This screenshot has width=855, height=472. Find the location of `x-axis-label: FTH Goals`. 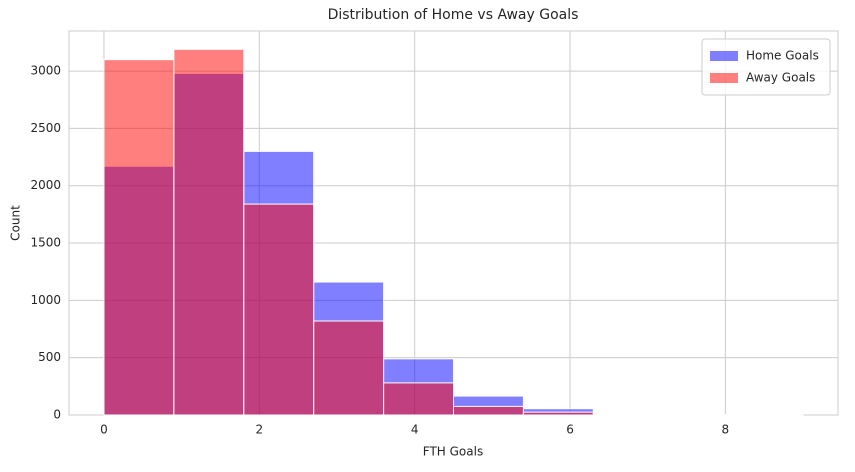

x-axis-label: FTH Goals is located at coordinates (453, 452).